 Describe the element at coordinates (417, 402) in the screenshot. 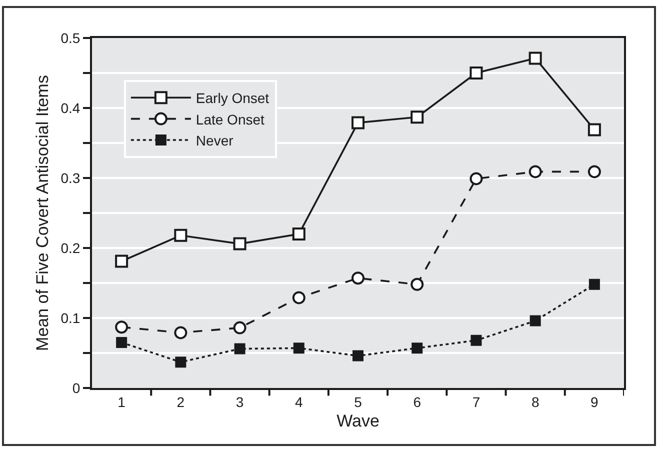

I see `x-tick-label: 6` at that location.